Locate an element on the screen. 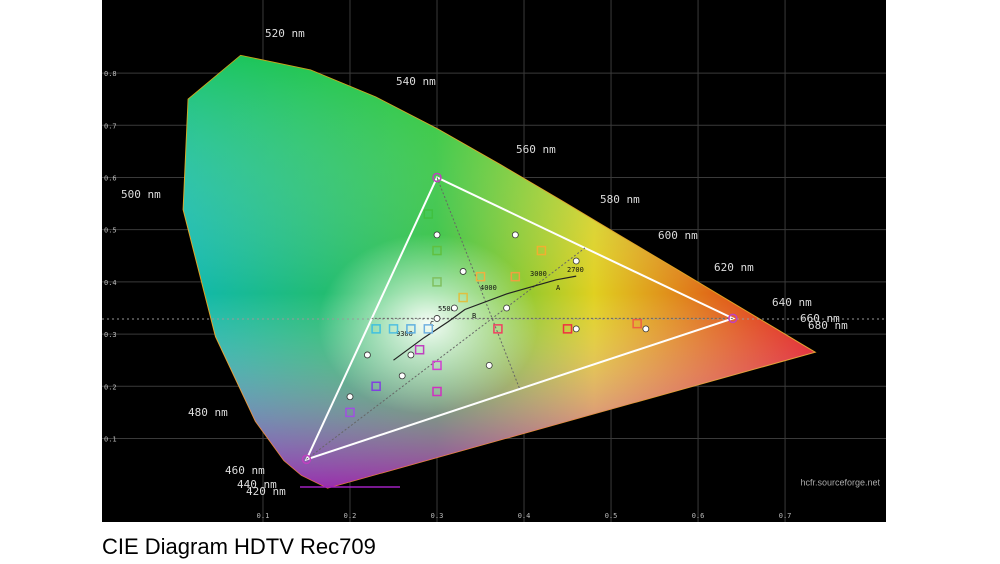 The image size is (1000, 564). wavelength-label: 480 nm is located at coordinates (208, 412).